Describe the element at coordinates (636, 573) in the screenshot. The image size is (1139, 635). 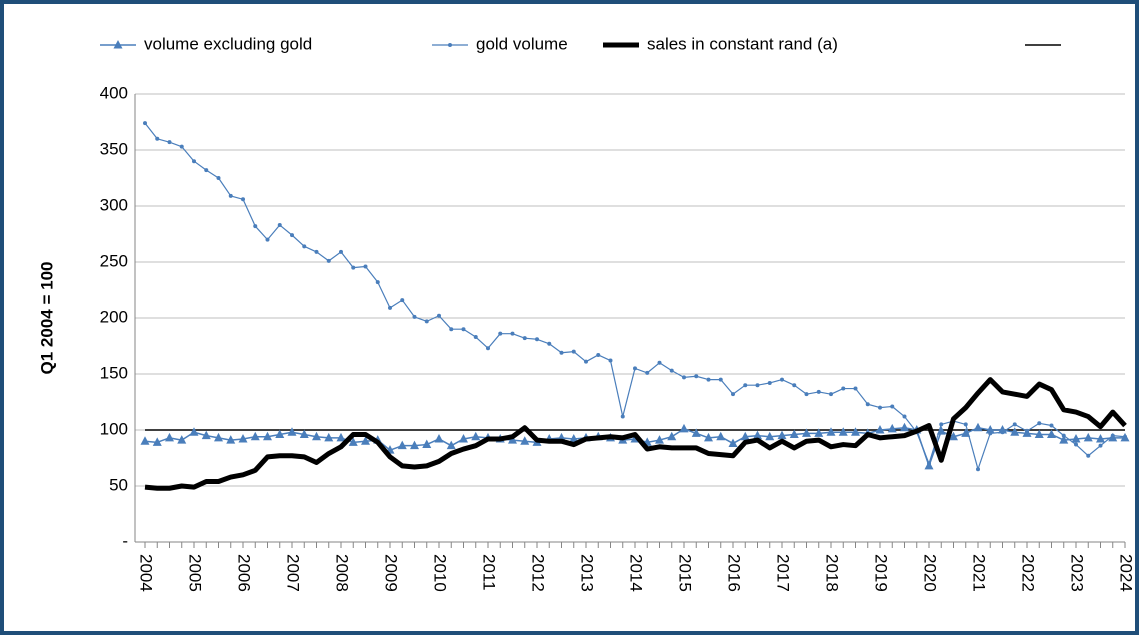
I see `x-tick-label: 2014` at that location.